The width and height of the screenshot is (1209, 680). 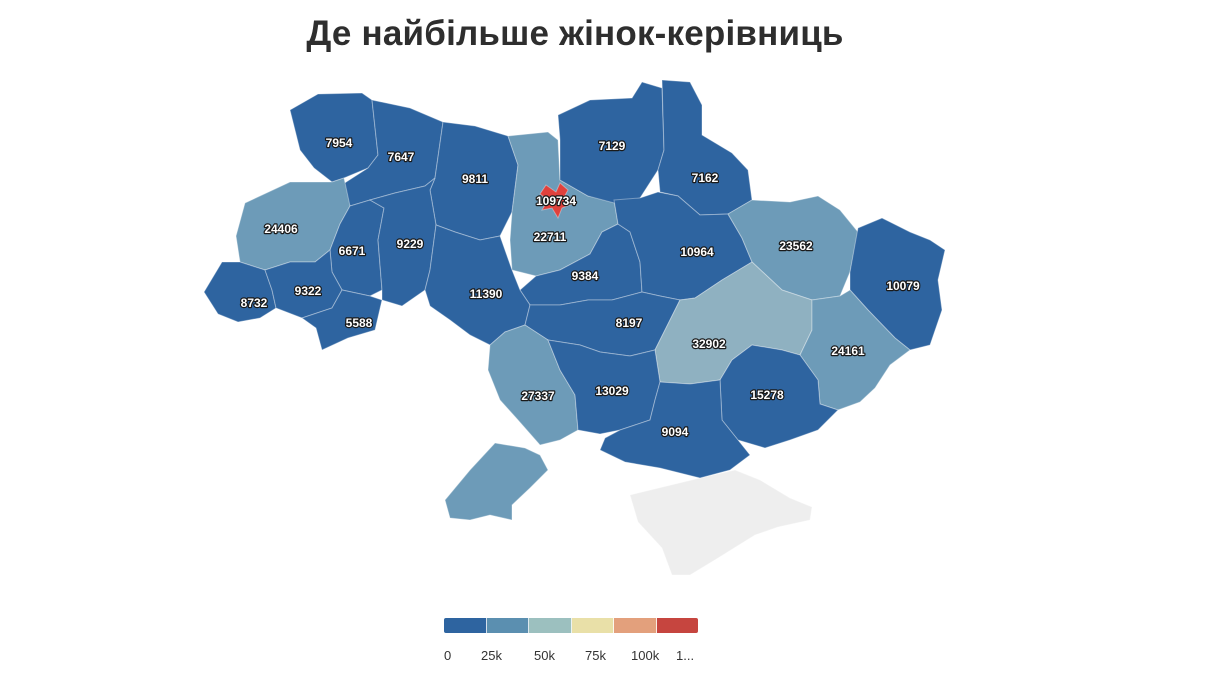 I want to click on legend-tick-75k: 75k, so click(x=595, y=655).